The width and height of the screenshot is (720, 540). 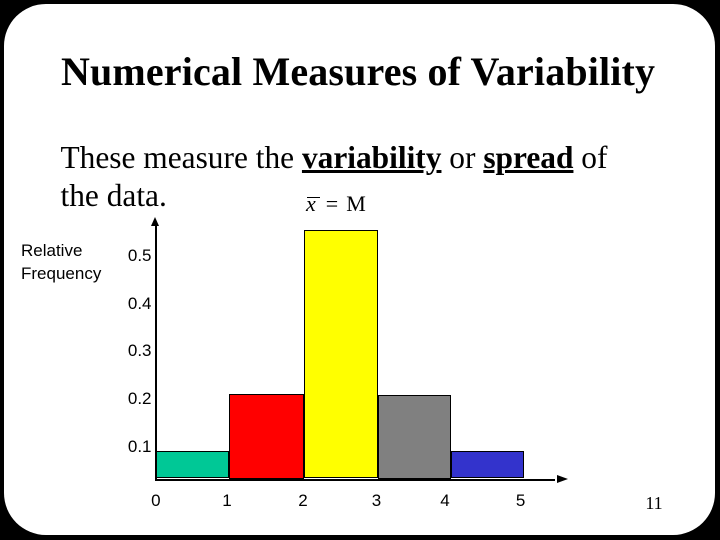 What do you see at coordinates (303, 500) in the screenshot?
I see `x-tick-label-2: 2` at bounding box center [303, 500].